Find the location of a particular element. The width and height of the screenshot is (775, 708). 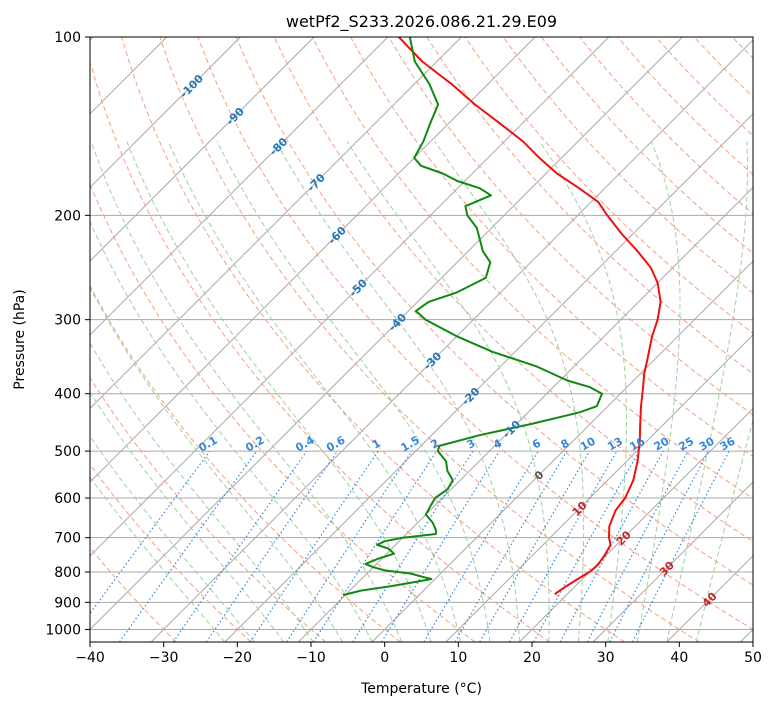

x-tick-label: 50 is located at coordinates (753, 658).